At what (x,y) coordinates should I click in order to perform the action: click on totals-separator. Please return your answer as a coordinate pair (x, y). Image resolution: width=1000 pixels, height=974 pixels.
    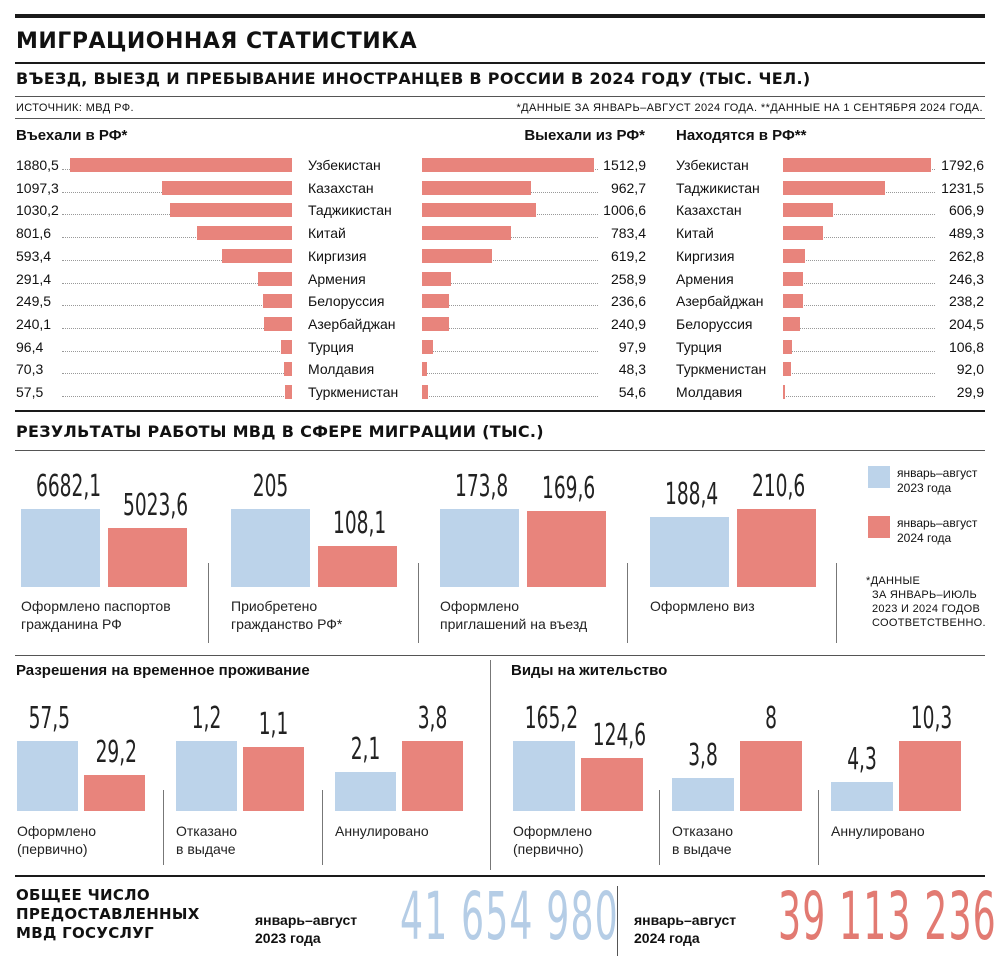
    Looking at the image, I should click on (617, 921).